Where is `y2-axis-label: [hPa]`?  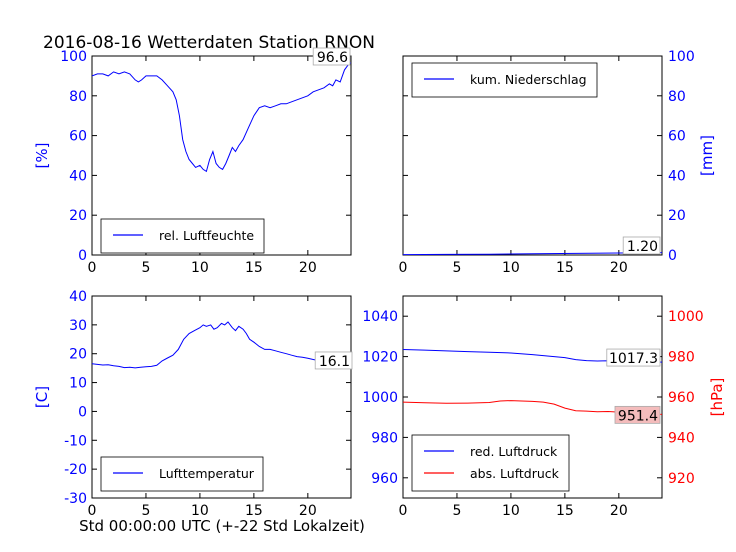 y2-axis-label: [hPa] is located at coordinates (717, 397).